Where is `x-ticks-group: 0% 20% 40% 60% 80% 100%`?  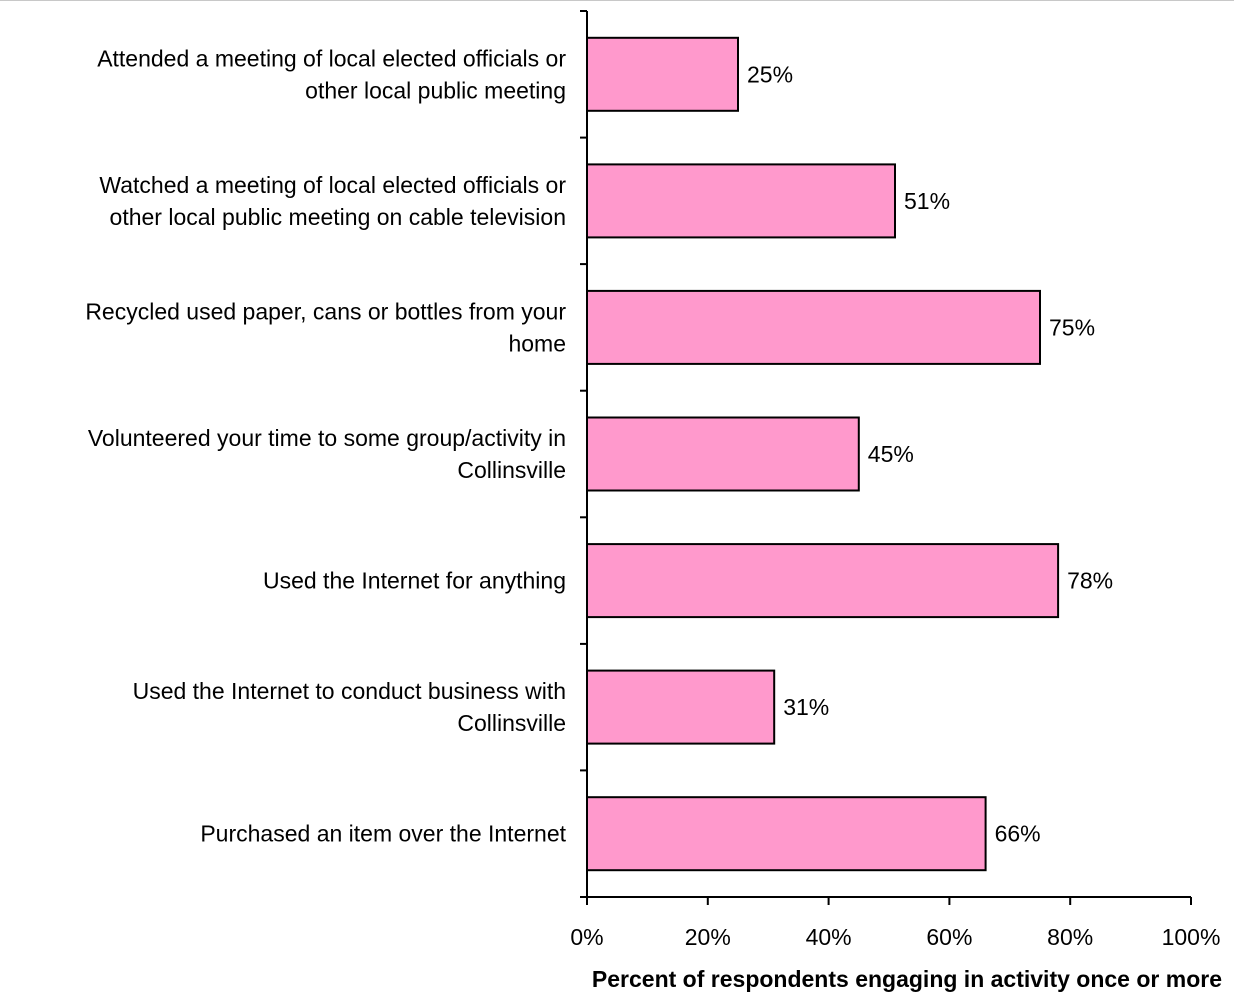
x-ticks-group: 0% 20% 40% 60% 80% 100% is located at coordinates (895, 923).